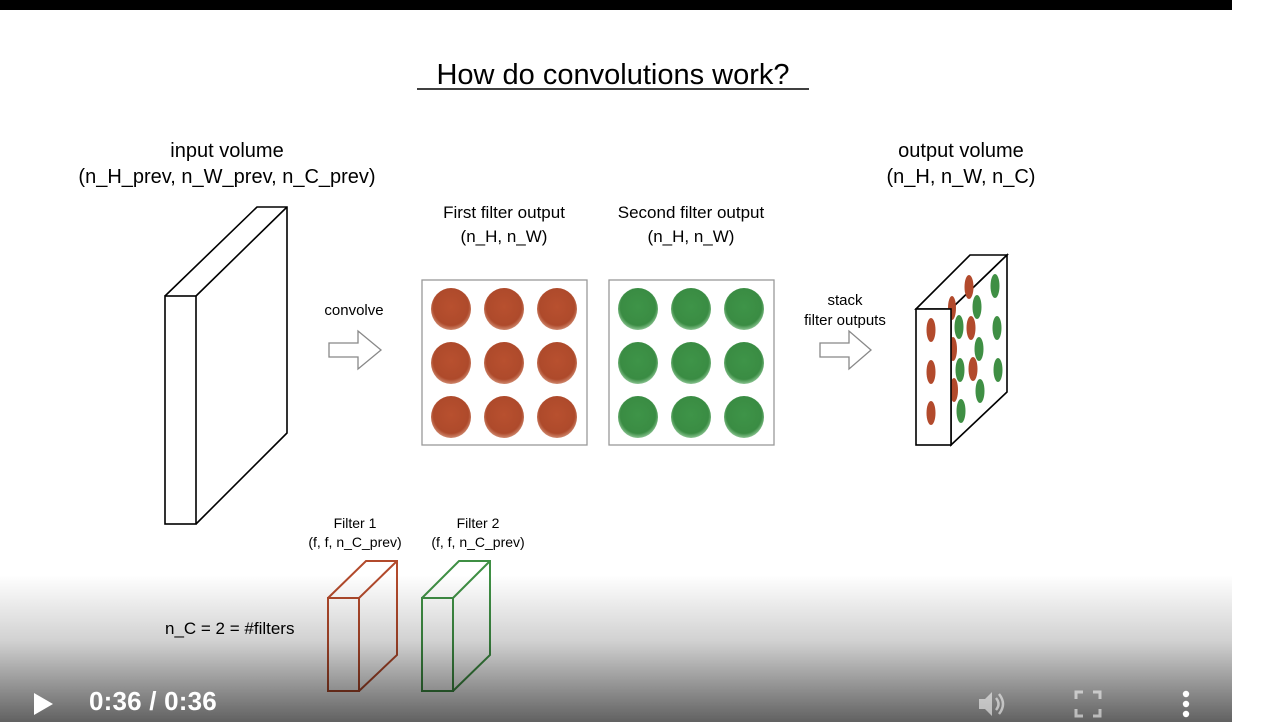 The image size is (1272, 722). What do you see at coordinates (845, 350) in the screenshot?
I see `stack-arrow` at bounding box center [845, 350].